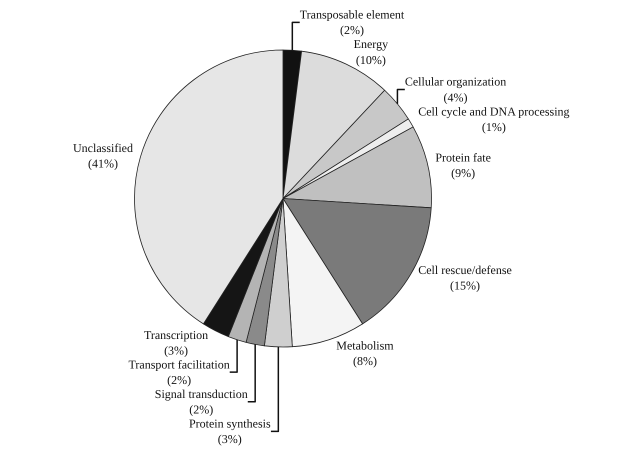 This screenshot has height=451, width=624. Describe the element at coordinates (456, 97) in the screenshot. I see `data-label: (4%)` at that location.